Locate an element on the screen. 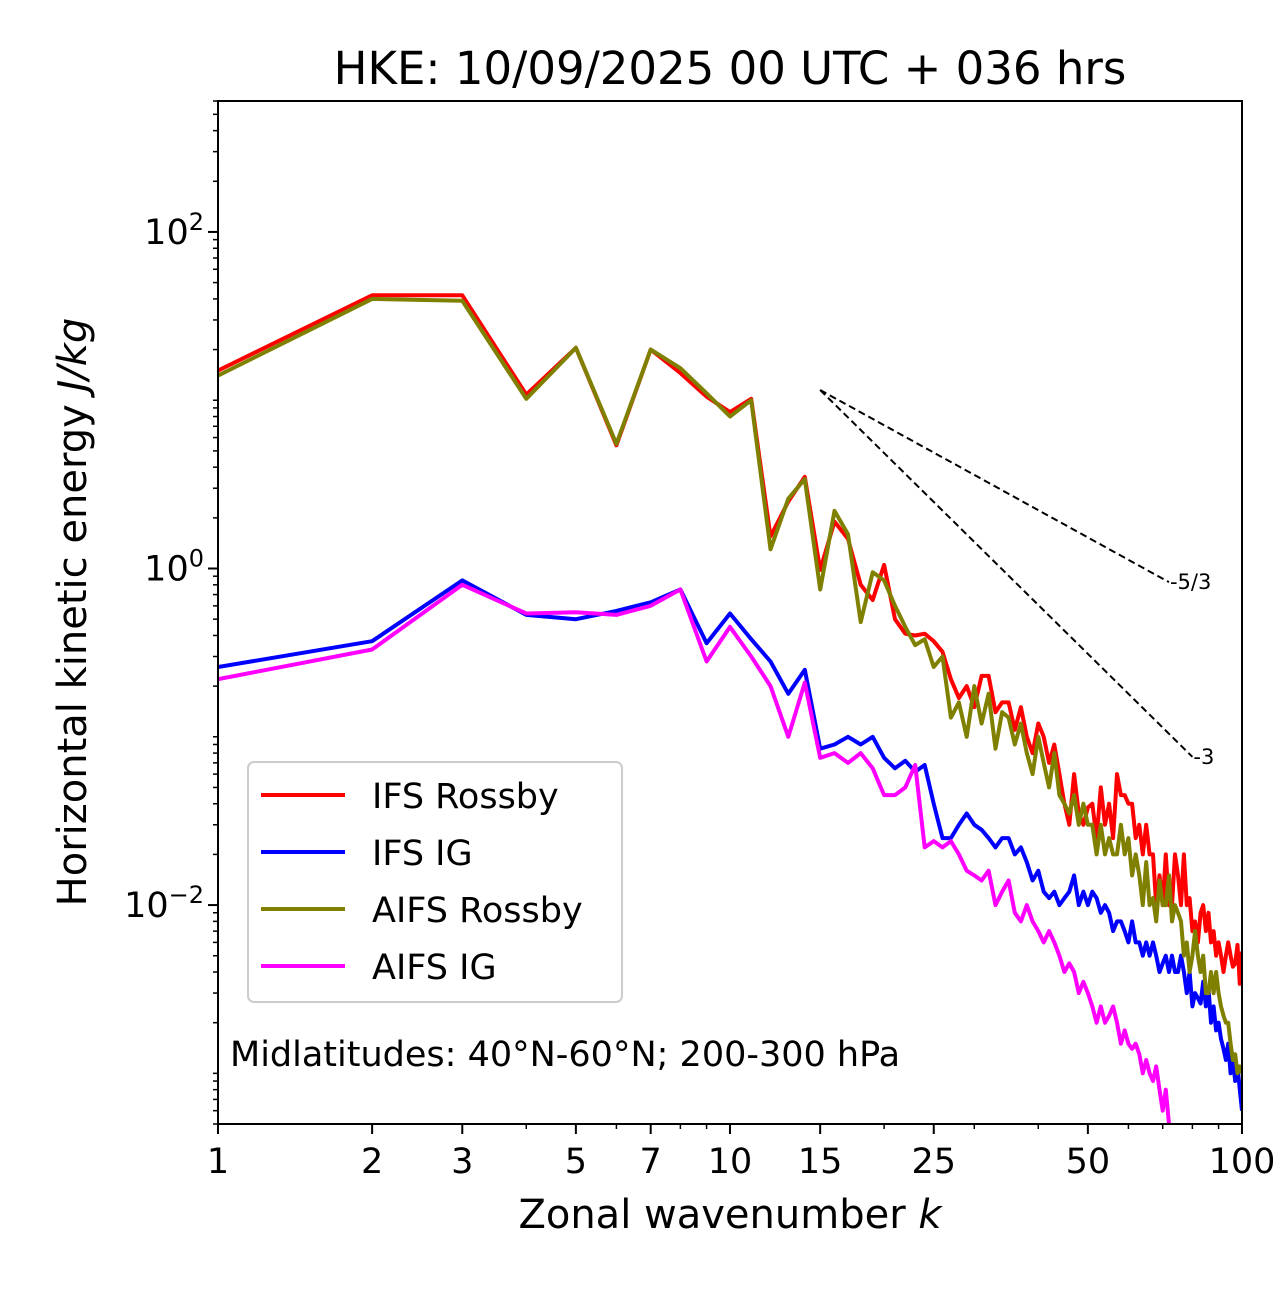 This screenshot has width=1280, height=1292. slope-label-2: -3 is located at coordinates (1203, 757).